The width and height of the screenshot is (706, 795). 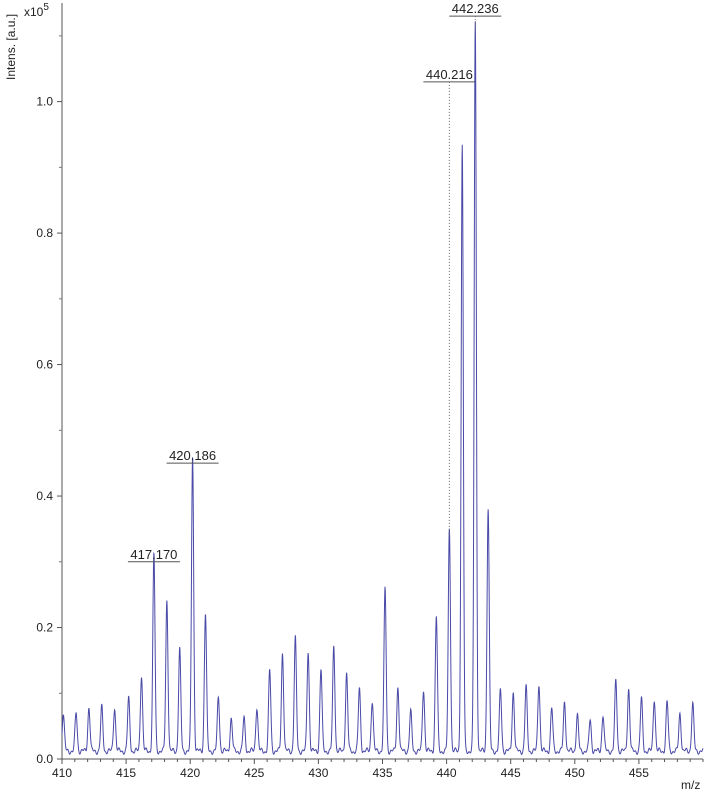 What do you see at coordinates (62, 773) in the screenshot?
I see `x-tick-label: 410` at bounding box center [62, 773].